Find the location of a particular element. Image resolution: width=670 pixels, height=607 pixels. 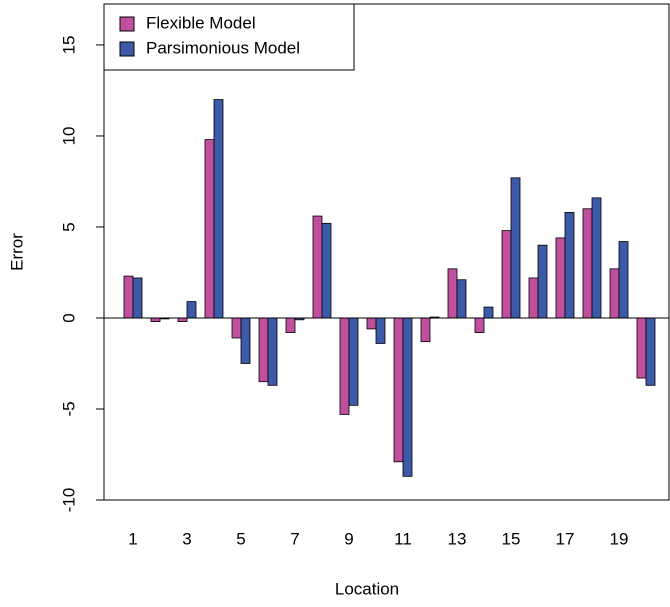

legend-box is located at coordinates (229, 37).